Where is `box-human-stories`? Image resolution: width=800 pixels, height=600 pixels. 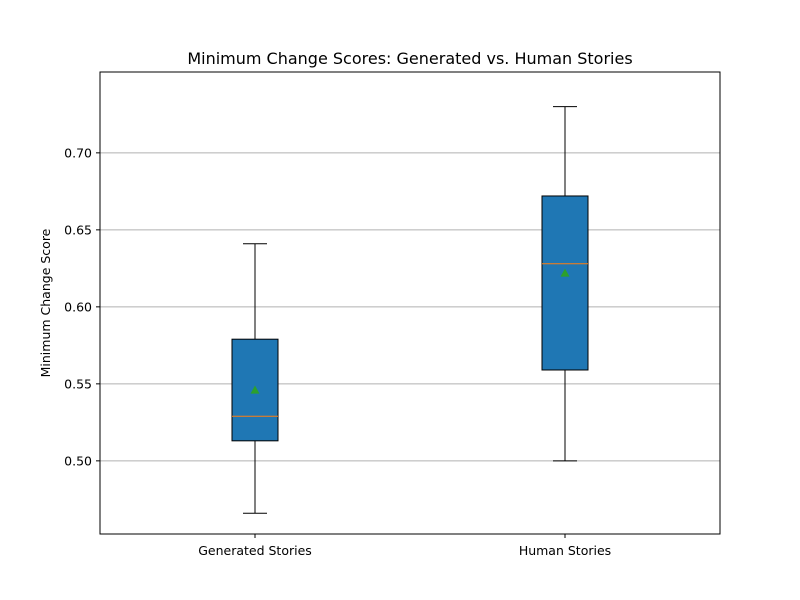 box-human-stories is located at coordinates (565, 284).